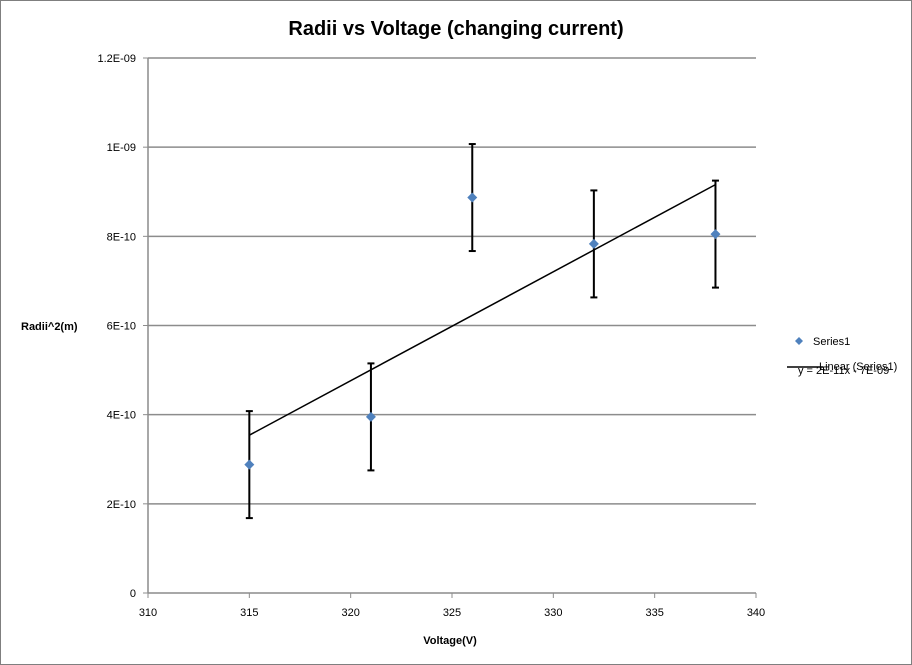 This screenshot has height=665, width=912. I want to click on y-tick-label: 1E-09, so click(121, 148).